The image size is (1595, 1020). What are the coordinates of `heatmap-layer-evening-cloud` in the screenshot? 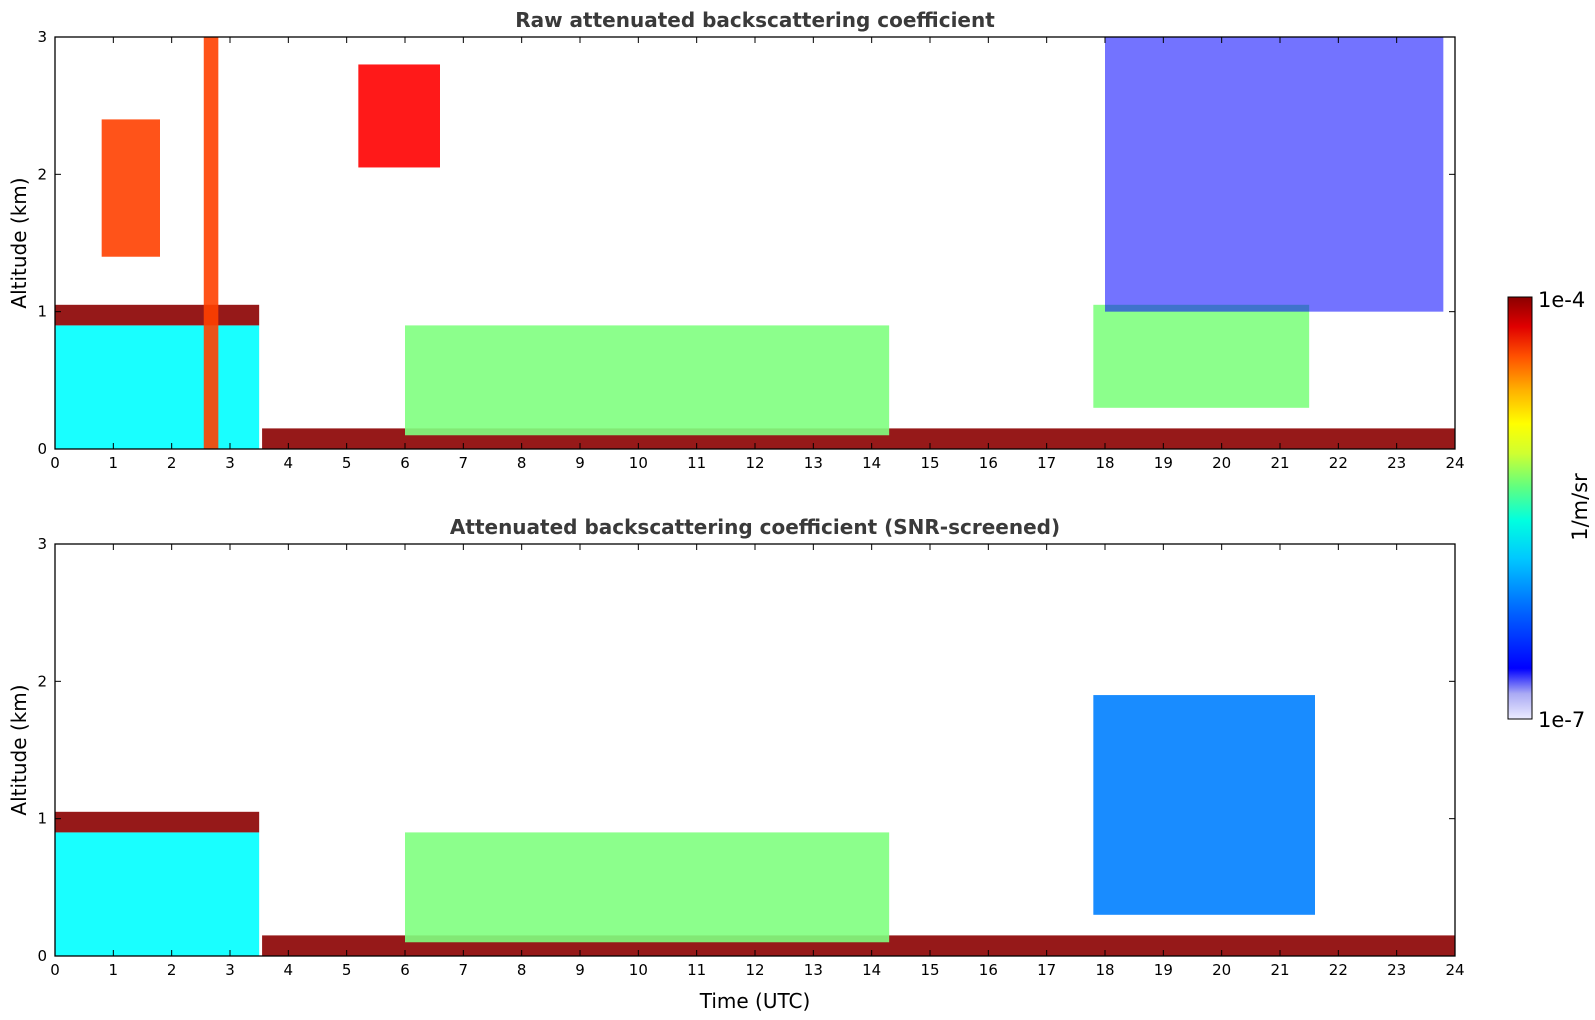 It's located at (1204, 805).